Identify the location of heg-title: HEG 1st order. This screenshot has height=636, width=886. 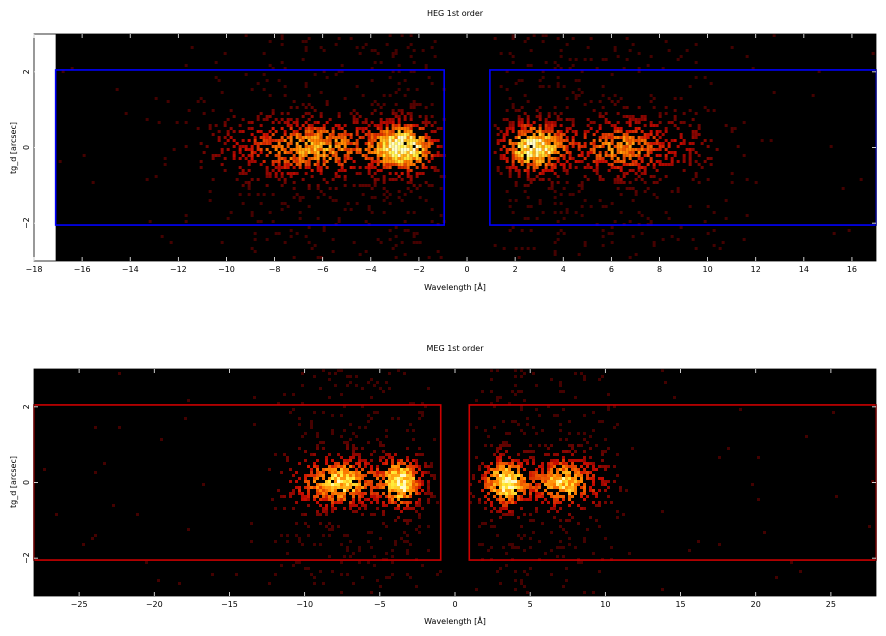
(455, 13).